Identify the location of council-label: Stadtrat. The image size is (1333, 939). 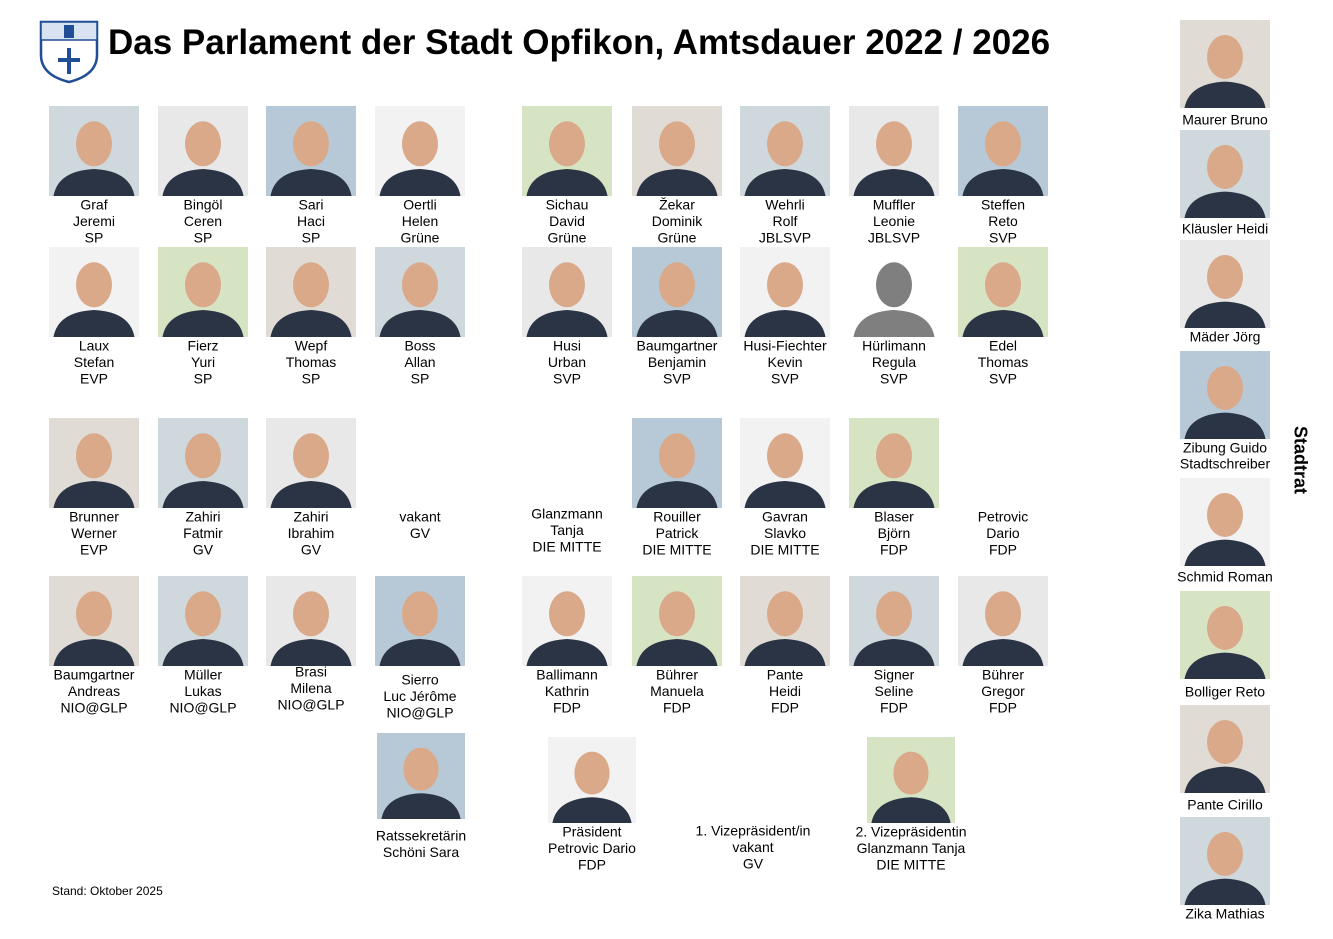
(1300, 460).